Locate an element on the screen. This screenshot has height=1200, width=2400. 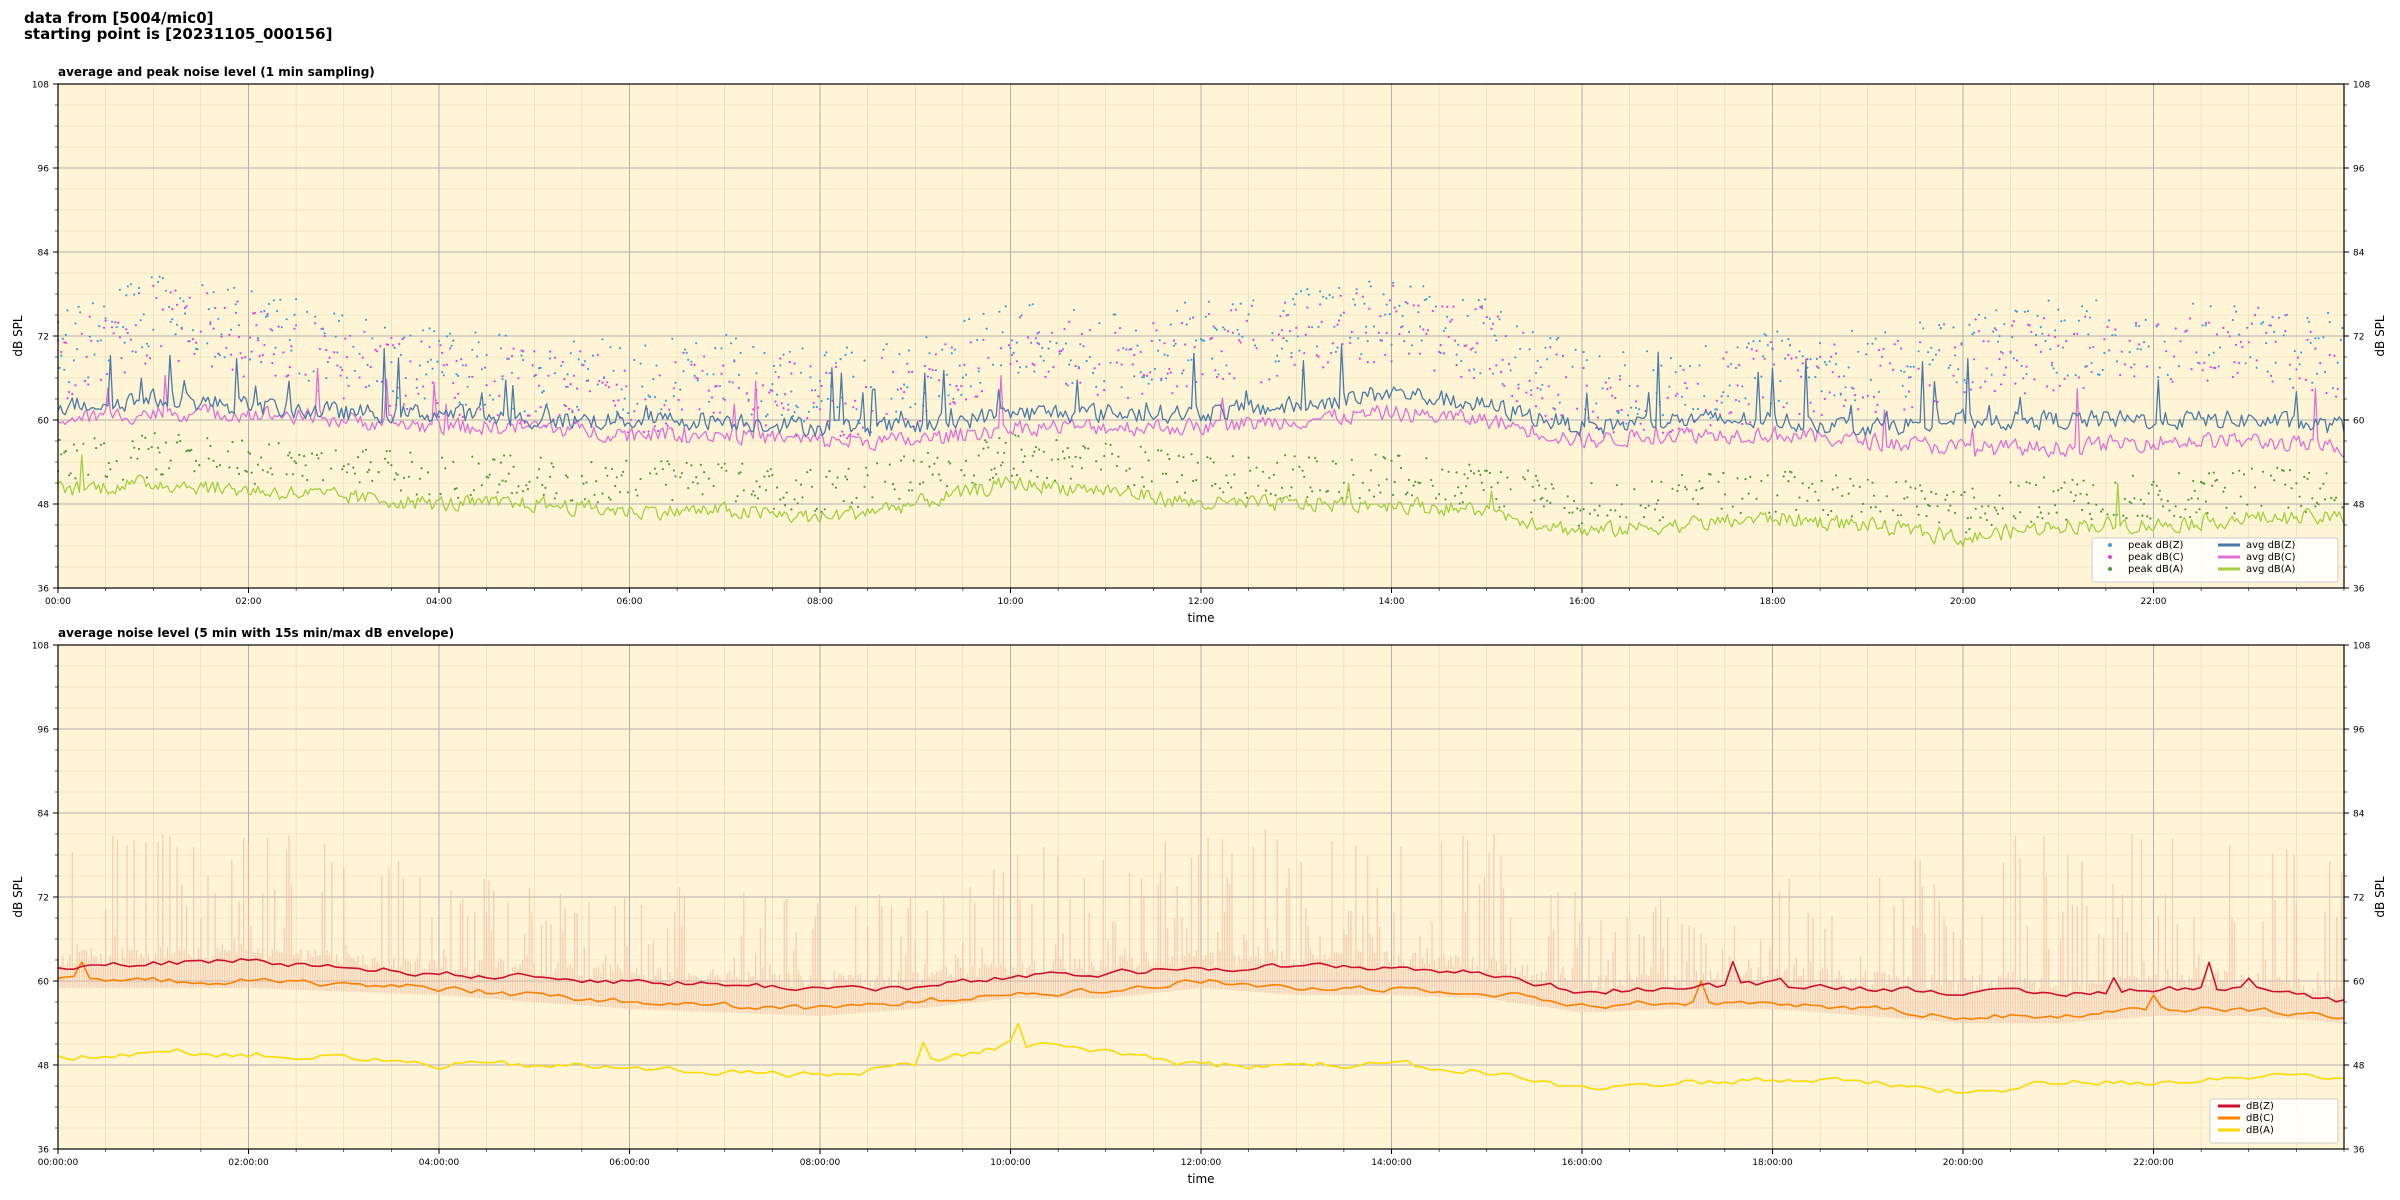
y-tick-label: 96 is located at coordinates (44, 731).